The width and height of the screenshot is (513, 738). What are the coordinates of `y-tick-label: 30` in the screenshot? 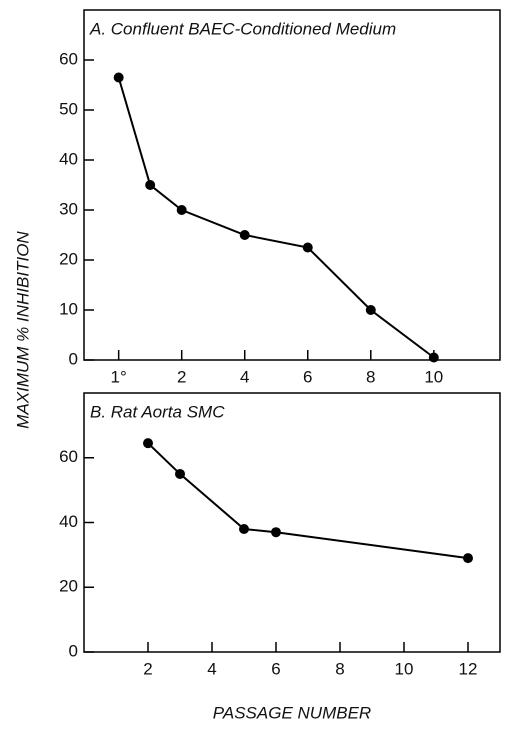 It's located at (68, 208).